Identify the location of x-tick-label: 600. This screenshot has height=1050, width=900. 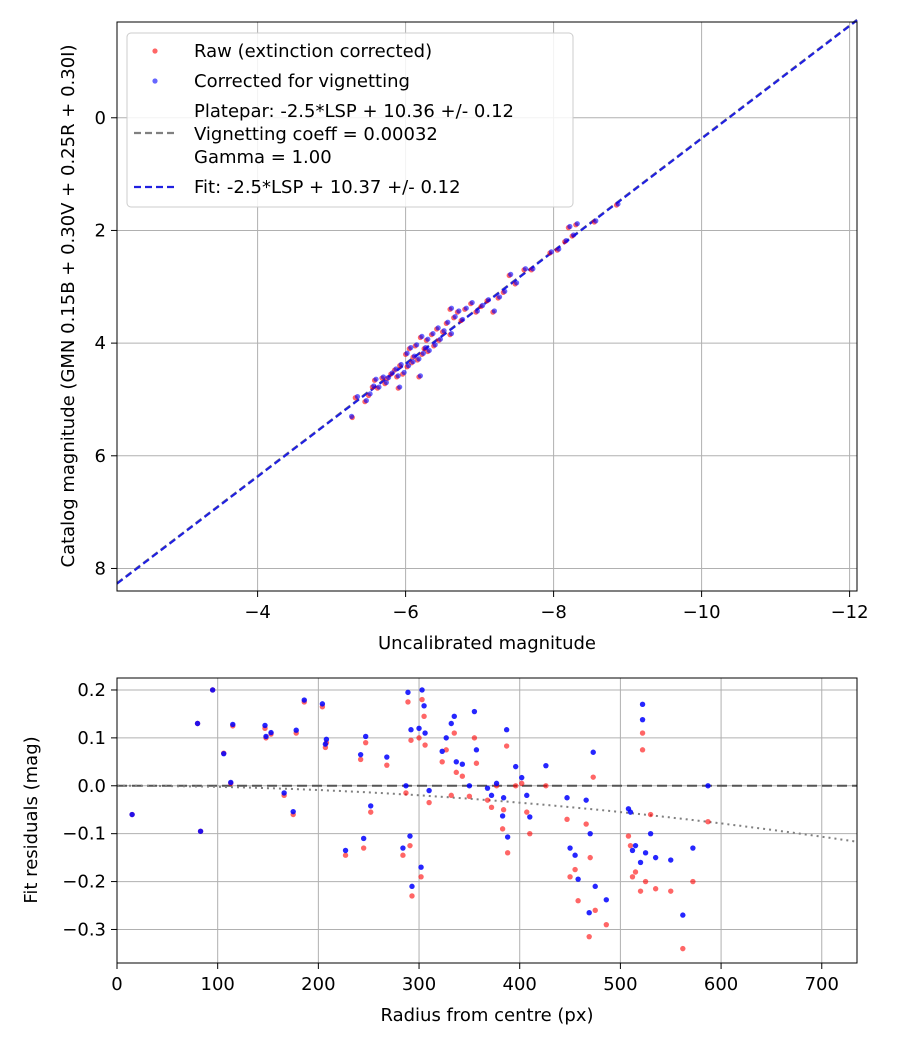
(721, 984).